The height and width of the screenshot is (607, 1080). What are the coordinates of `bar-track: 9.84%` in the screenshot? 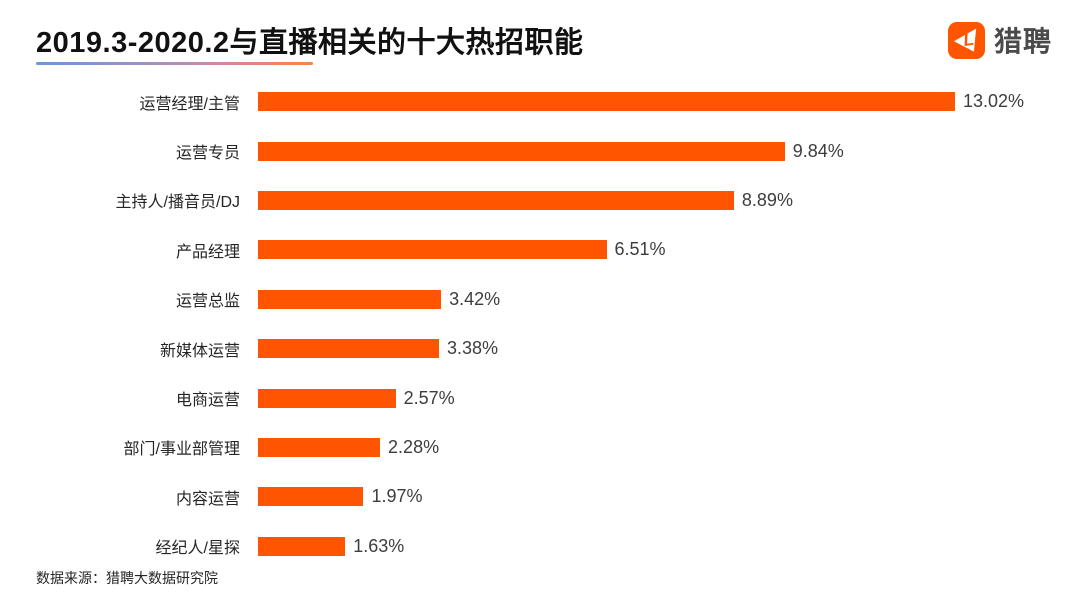 It's located at (669, 150).